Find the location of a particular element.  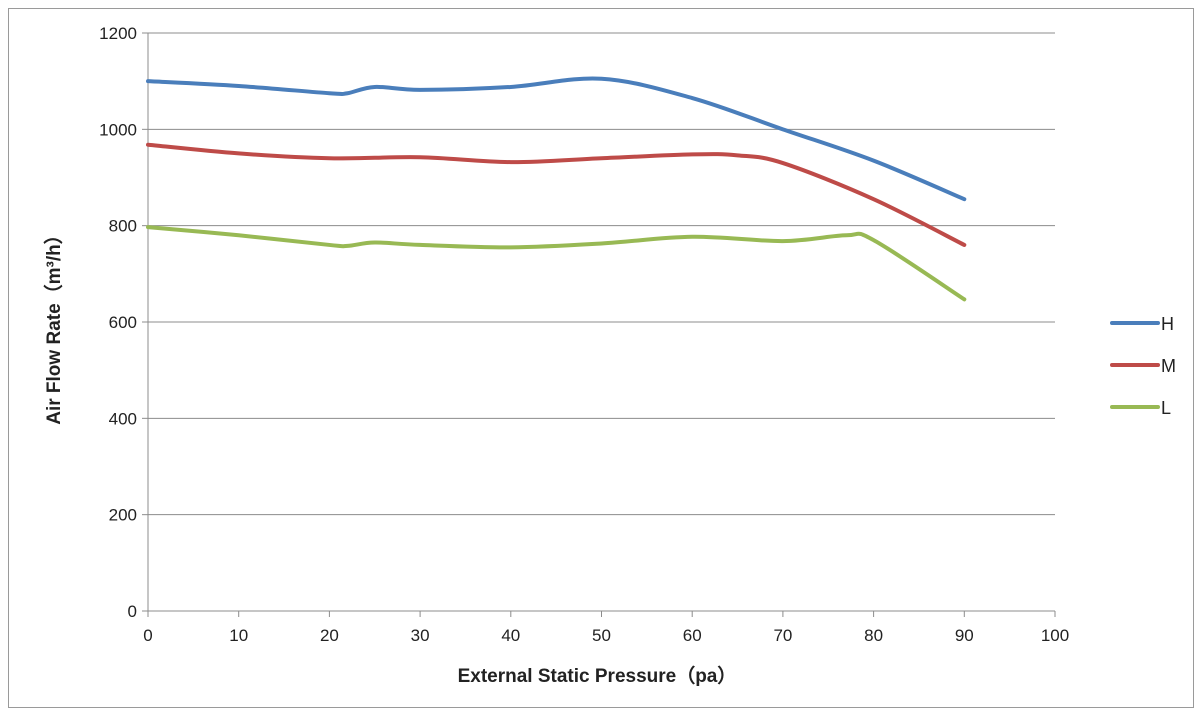

x-tick-label: 100 is located at coordinates (1055, 635).